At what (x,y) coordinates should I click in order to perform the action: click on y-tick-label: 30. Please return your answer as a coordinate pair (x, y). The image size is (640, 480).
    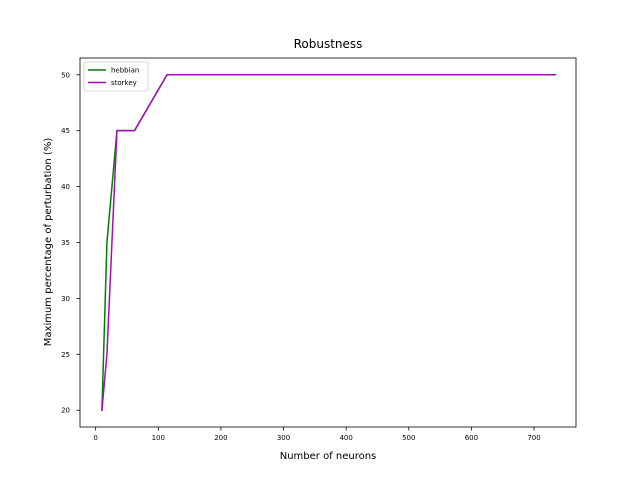
    Looking at the image, I should click on (65, 299).